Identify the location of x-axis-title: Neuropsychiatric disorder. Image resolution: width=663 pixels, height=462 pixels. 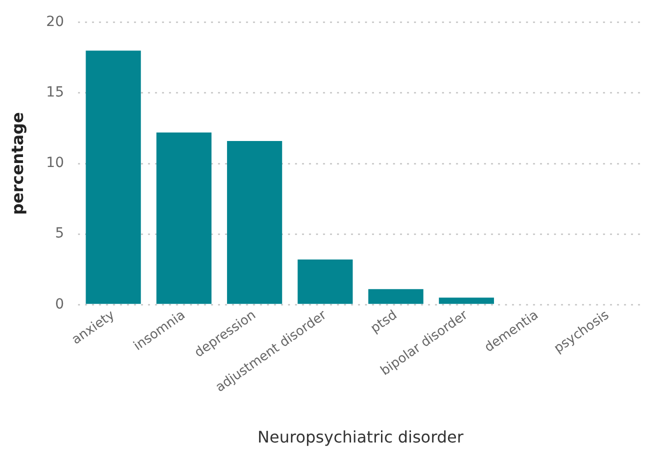
(361, 437).